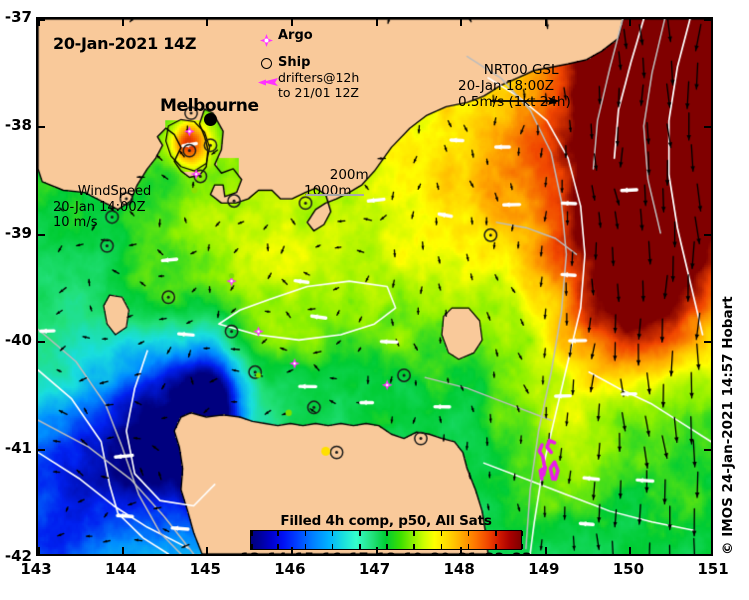 Image resolution: width=749 pixels, height=600 pixels. Describe the element at coordinates (386, 540) in the screenshot. I see `colorbar-gradient` at that location.